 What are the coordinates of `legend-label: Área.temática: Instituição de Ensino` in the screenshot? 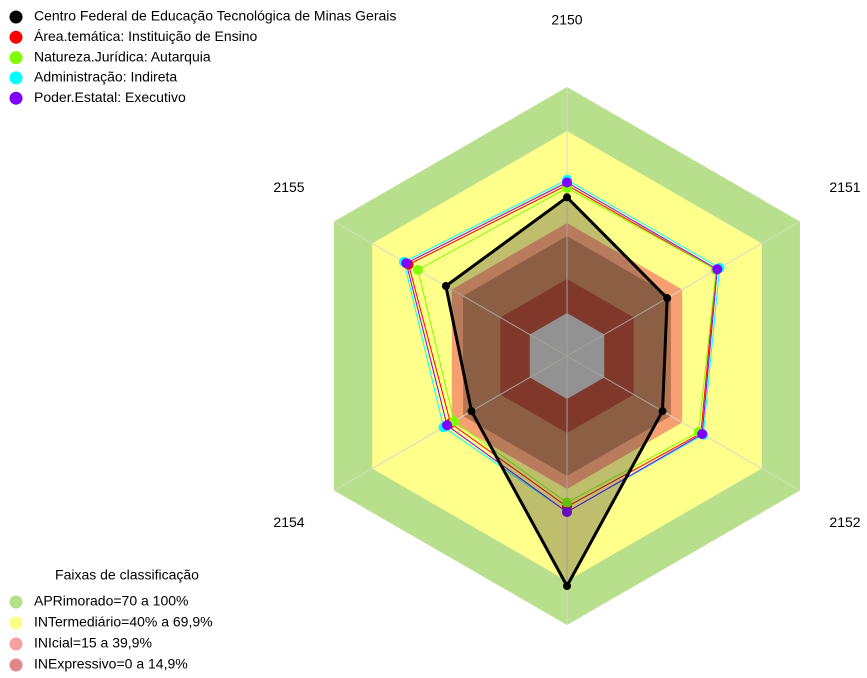 It's located at (146, 36).